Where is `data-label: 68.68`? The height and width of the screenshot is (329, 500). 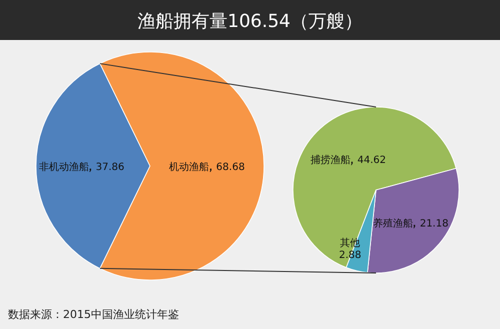
data-label: 68.68 is located at coordinates (230, 167).